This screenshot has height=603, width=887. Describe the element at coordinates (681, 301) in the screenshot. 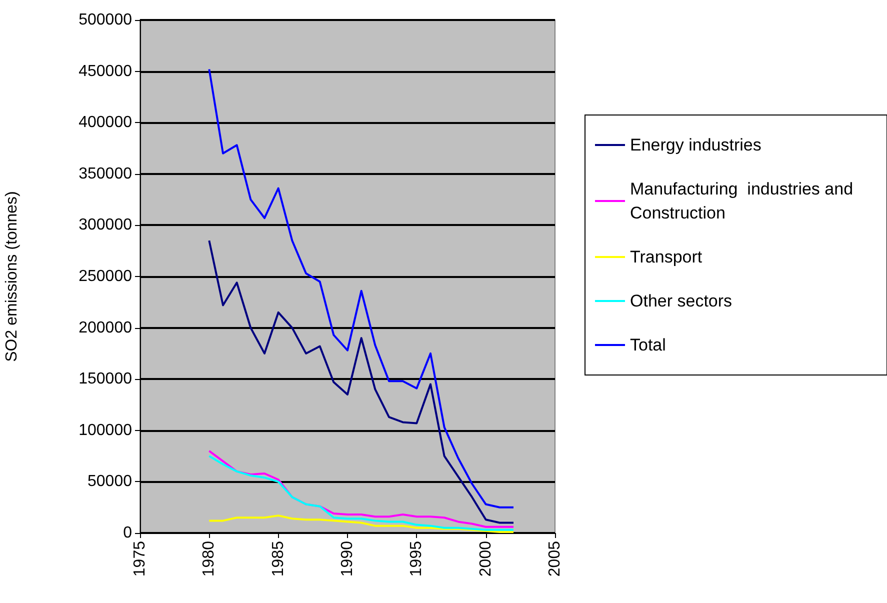

I see `legend-label: Other sectors` at that location.